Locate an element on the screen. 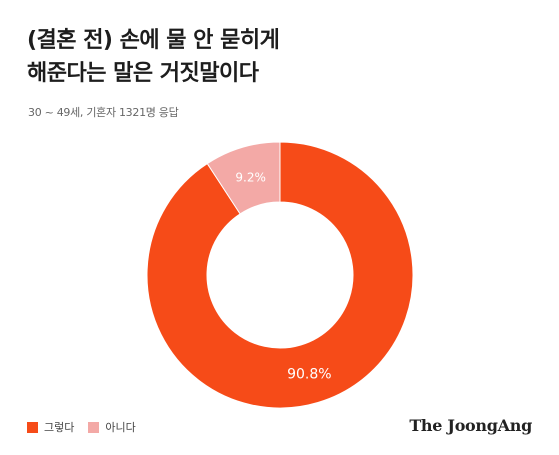 The image size is (559, 455). legend-label-yes: 그렇다 is located at coordinates (59, 427).